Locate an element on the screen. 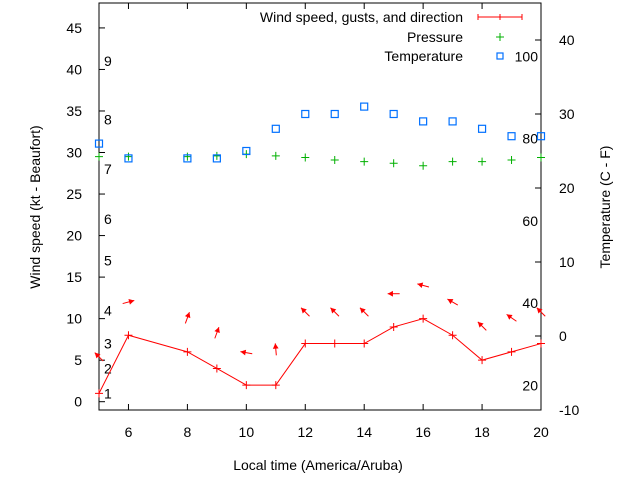 The width and height of the screenshot is (640, 485). y-axis-label: Wind speed (kt - Beaufort) is located at coordinates (35, 206).